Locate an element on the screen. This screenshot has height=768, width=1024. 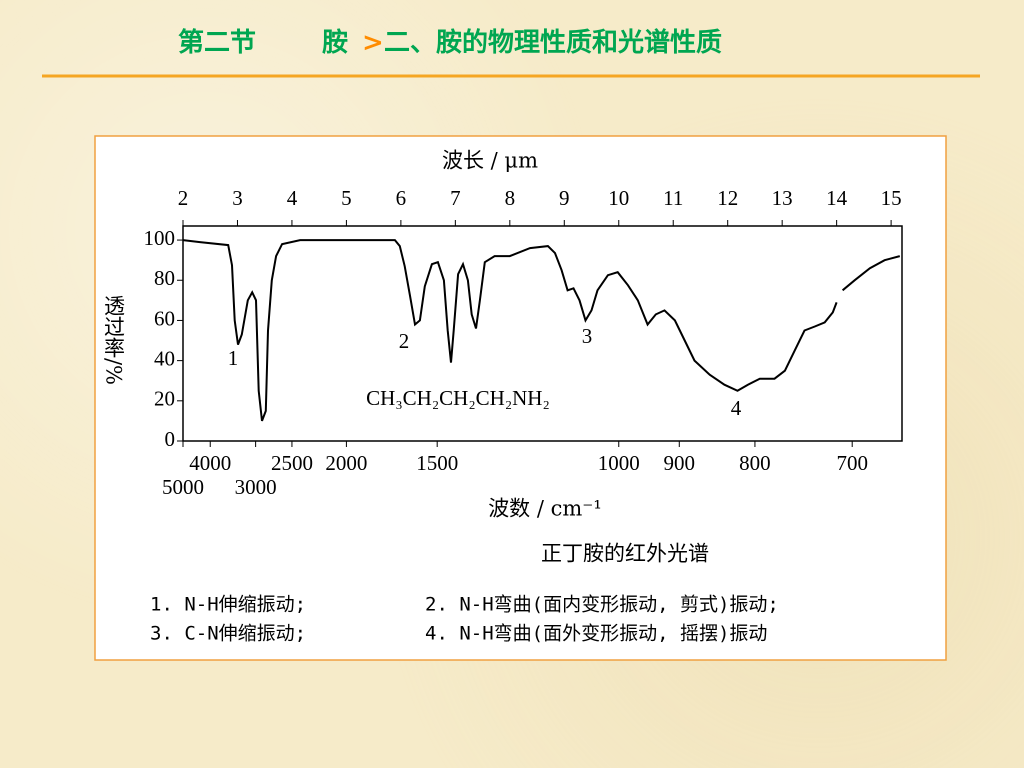
x-top-tick-label: 11 is located at coordinates (673, 198).